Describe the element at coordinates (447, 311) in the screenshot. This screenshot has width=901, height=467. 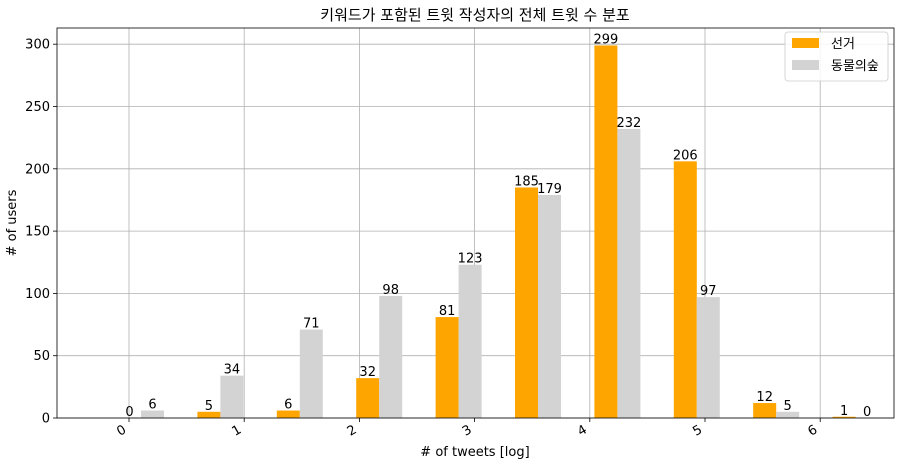
I see `data-label: 81` at that location.